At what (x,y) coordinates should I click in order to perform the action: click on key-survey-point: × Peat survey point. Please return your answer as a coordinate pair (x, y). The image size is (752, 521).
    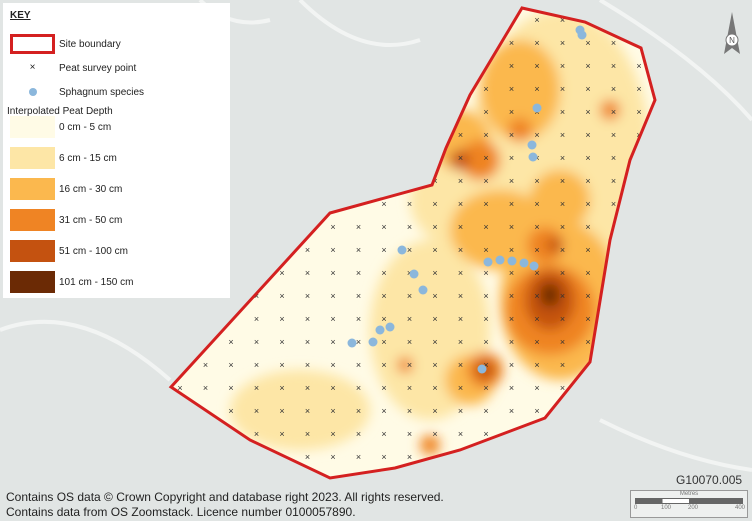
    Looking at the image, I should click on (83, 68).